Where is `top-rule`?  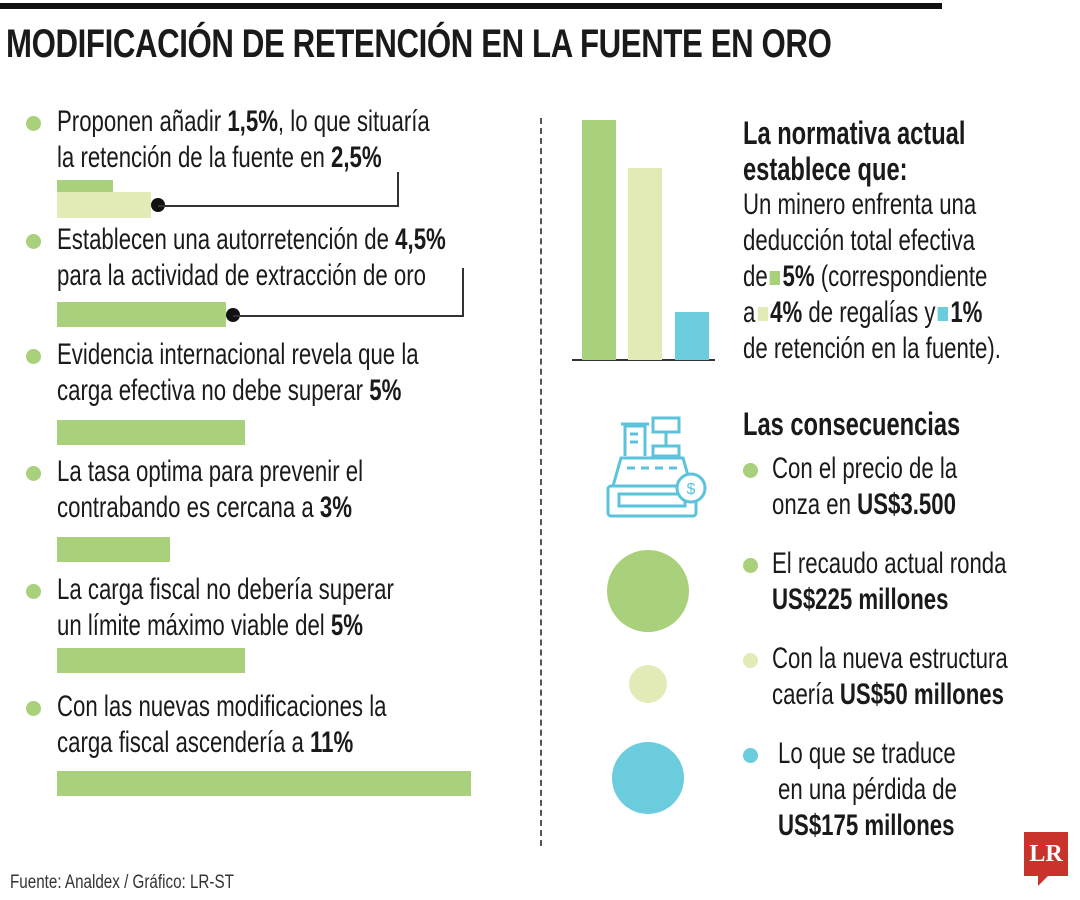
top-rule is located at coordinates (471, 6).